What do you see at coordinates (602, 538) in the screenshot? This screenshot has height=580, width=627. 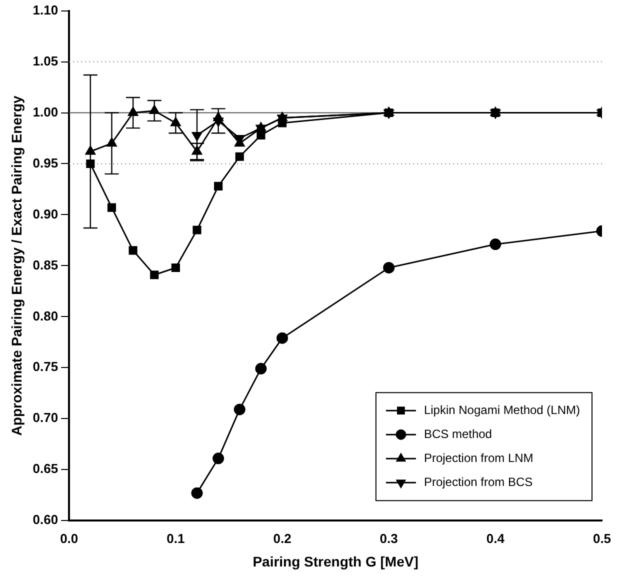 I see `x-tick-label: 0.5` at bounding box center [602, 538].